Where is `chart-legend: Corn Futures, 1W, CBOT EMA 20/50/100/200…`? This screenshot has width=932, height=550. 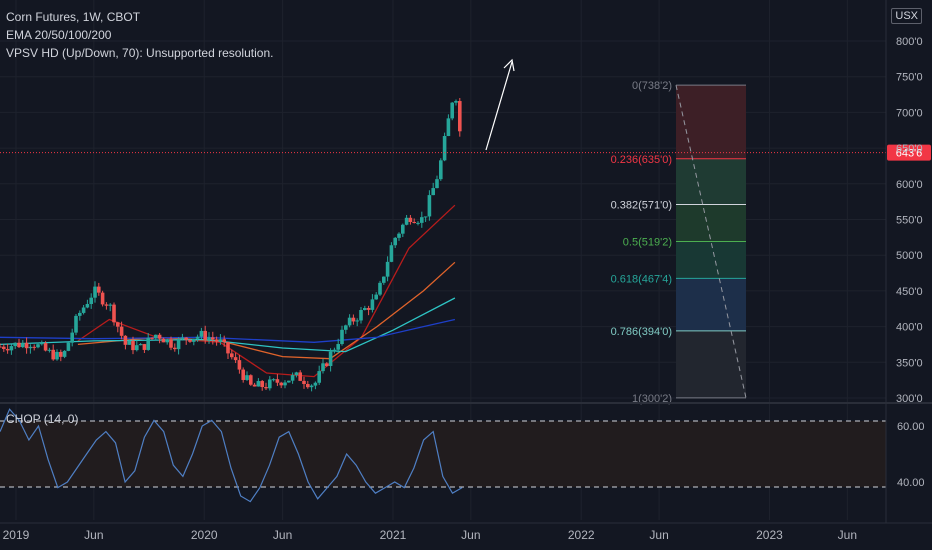
chart-legend: Corn Futures, 1W, CBOT EMA 20/50/100/200… is located at coordinates (139, 35).